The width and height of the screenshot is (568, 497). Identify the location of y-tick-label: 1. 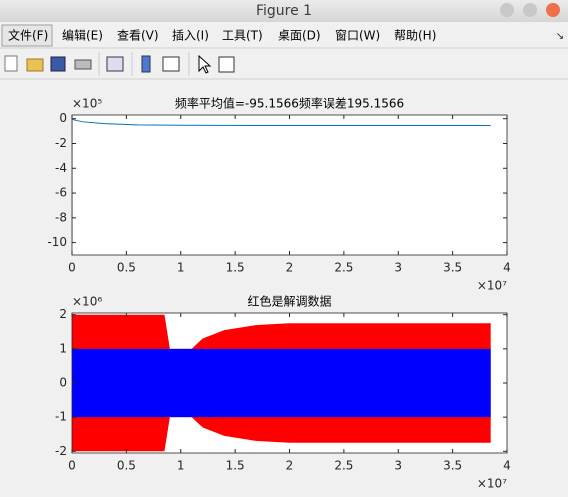
(63, 348).